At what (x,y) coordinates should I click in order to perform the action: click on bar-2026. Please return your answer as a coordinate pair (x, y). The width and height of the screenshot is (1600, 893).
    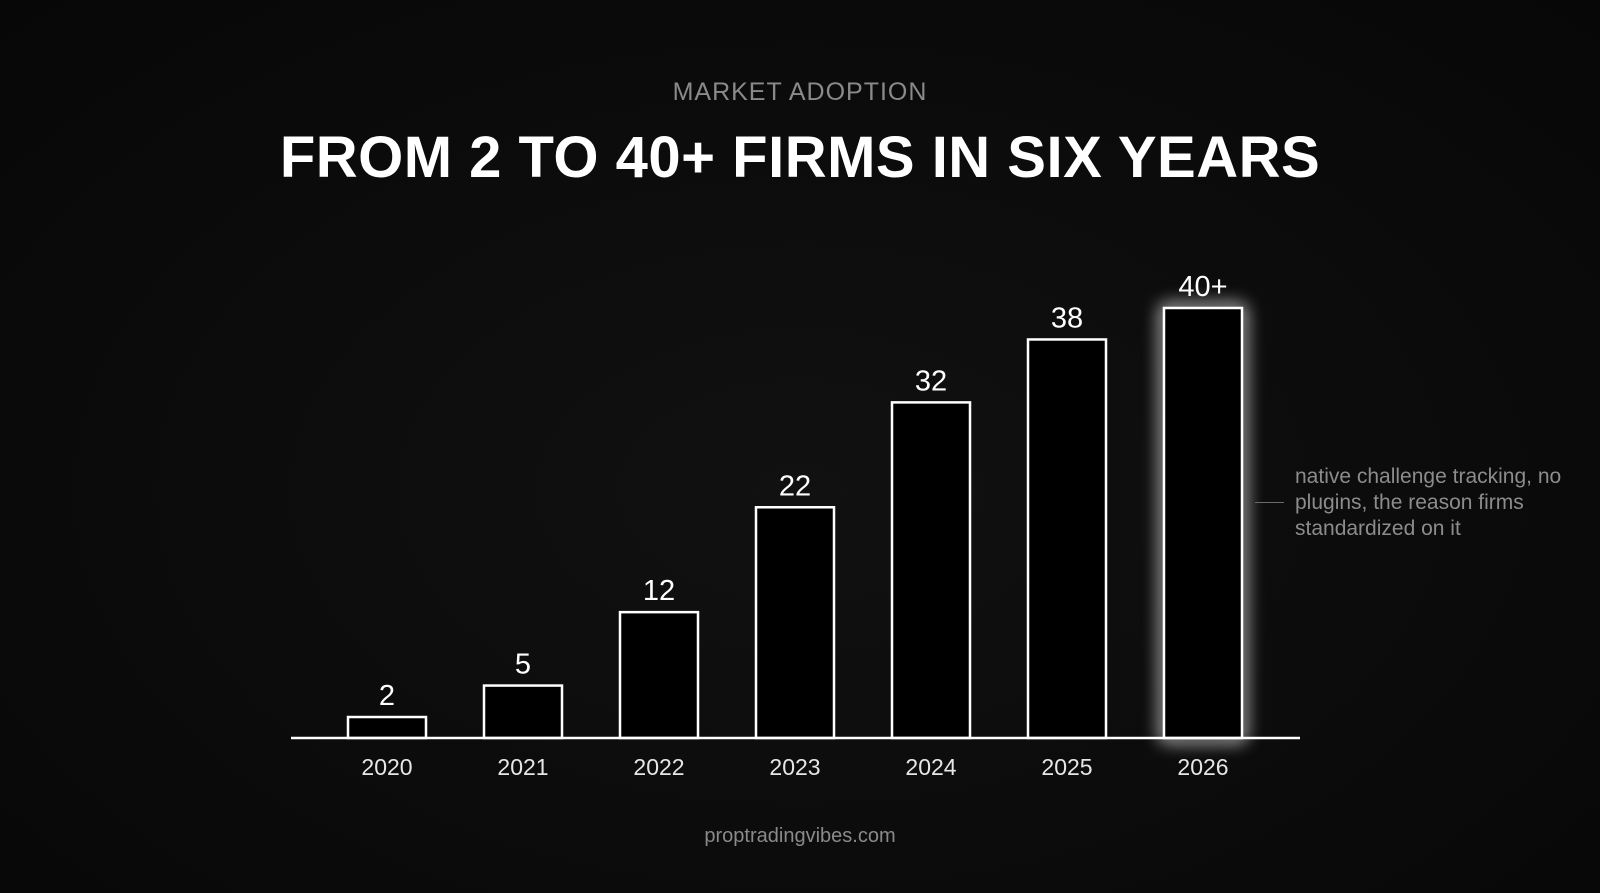
    Looking at the image, I should click on (1203, 523).